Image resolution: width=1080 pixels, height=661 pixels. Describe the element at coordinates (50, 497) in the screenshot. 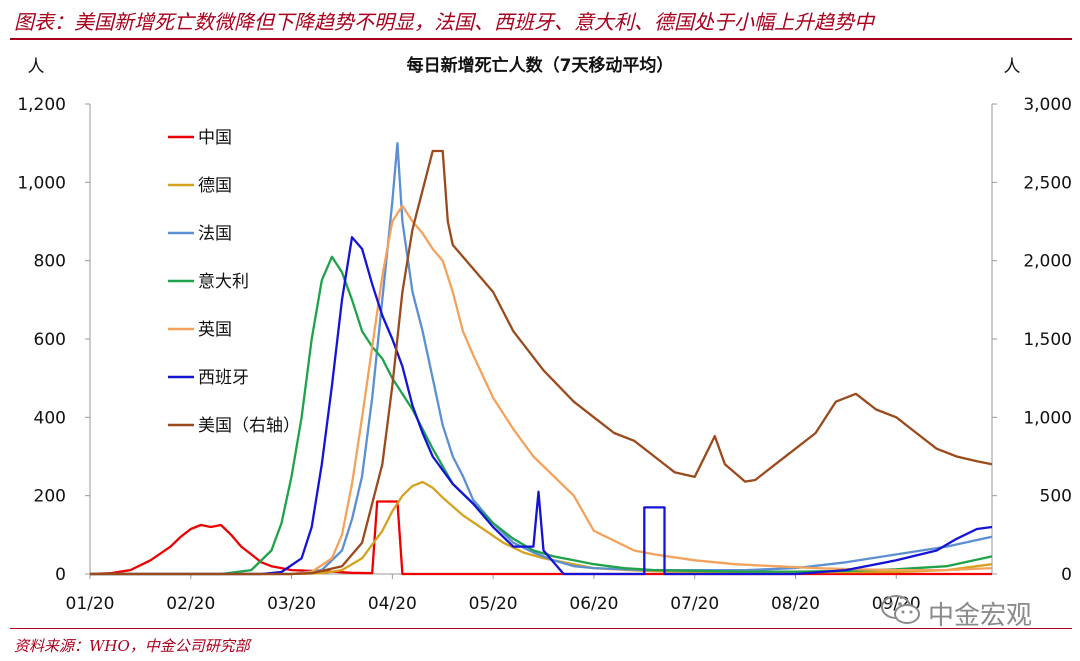

I see `y-left-tick-label: 200` at that location.